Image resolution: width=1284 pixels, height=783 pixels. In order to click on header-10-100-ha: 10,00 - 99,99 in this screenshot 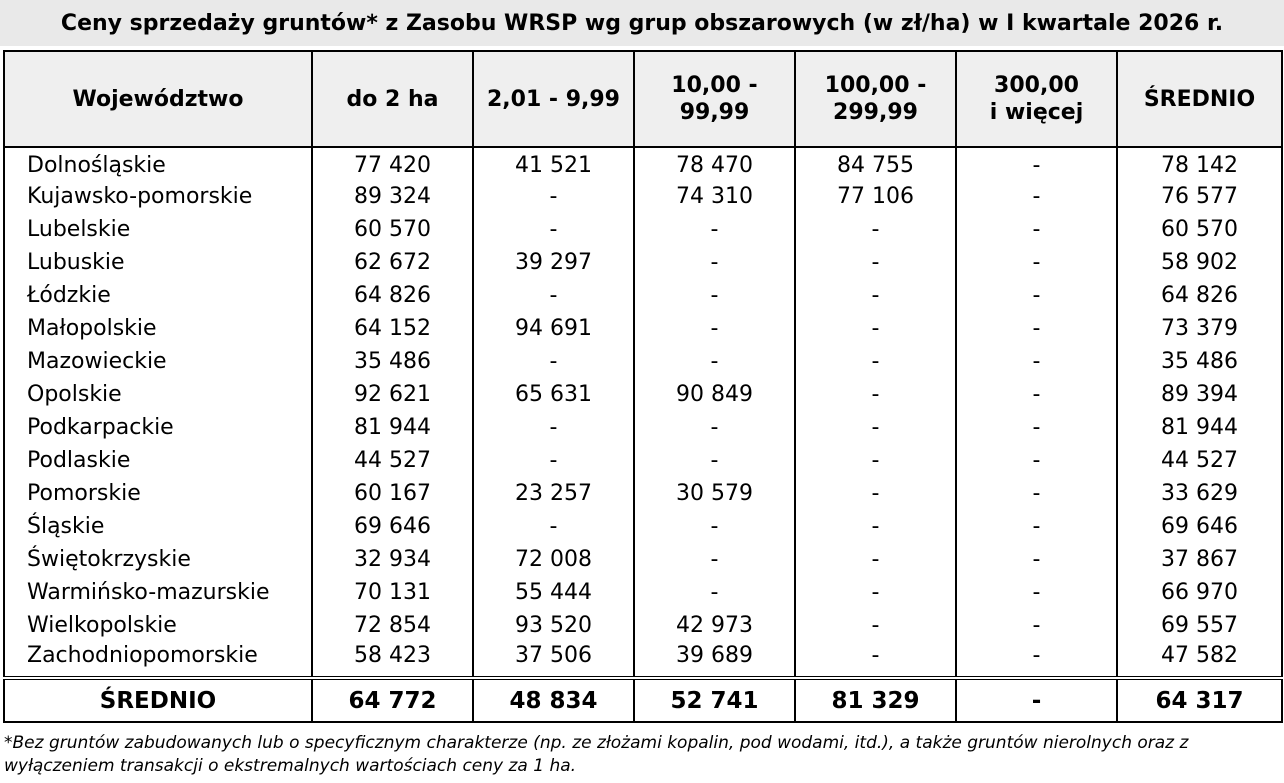, I will do `click(714, 99)`.